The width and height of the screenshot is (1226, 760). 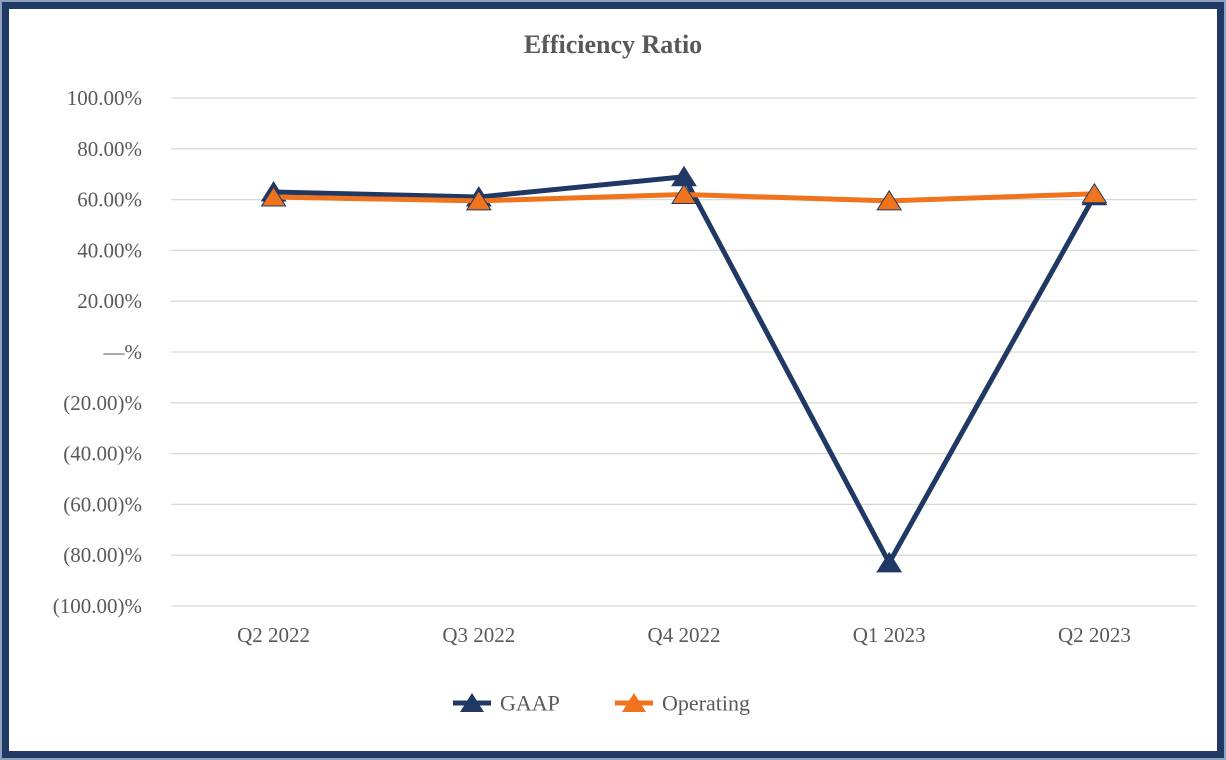 I want to click on y-tick-label: 80.00%, so click(x=109, y=149).